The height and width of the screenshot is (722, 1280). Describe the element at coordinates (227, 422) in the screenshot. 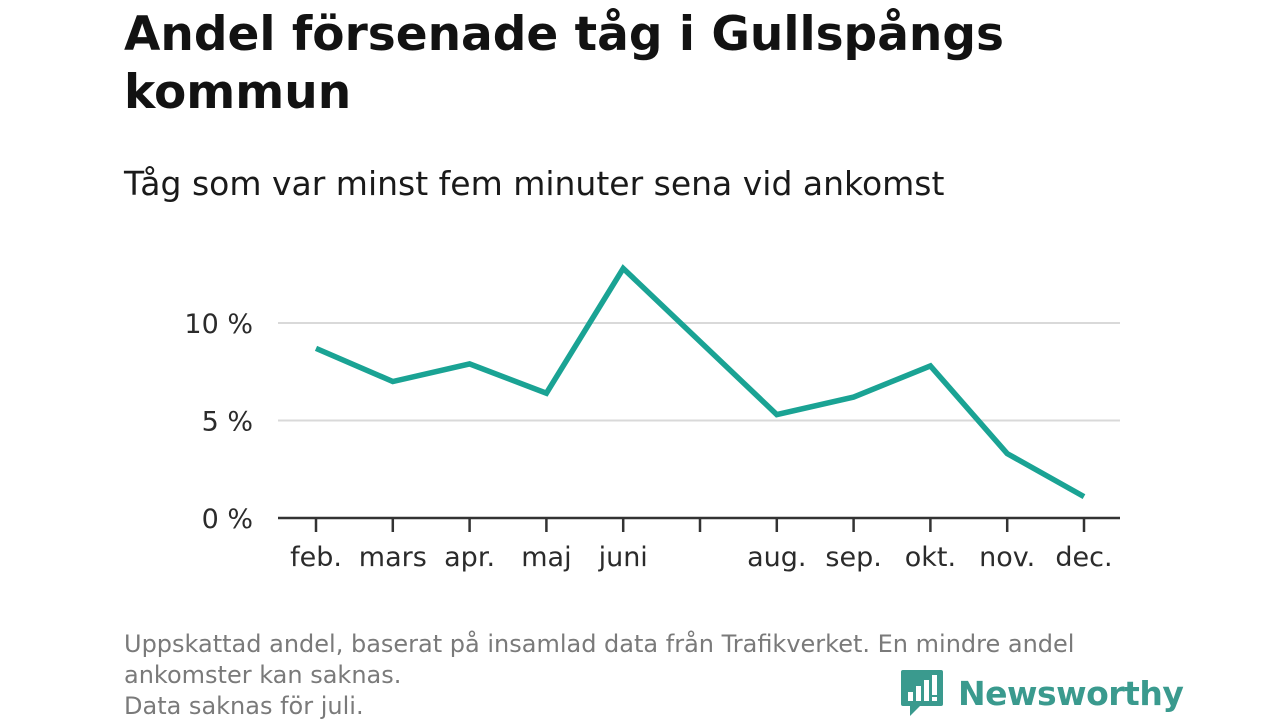

I see `y-tick-label: 5 %` at that location.